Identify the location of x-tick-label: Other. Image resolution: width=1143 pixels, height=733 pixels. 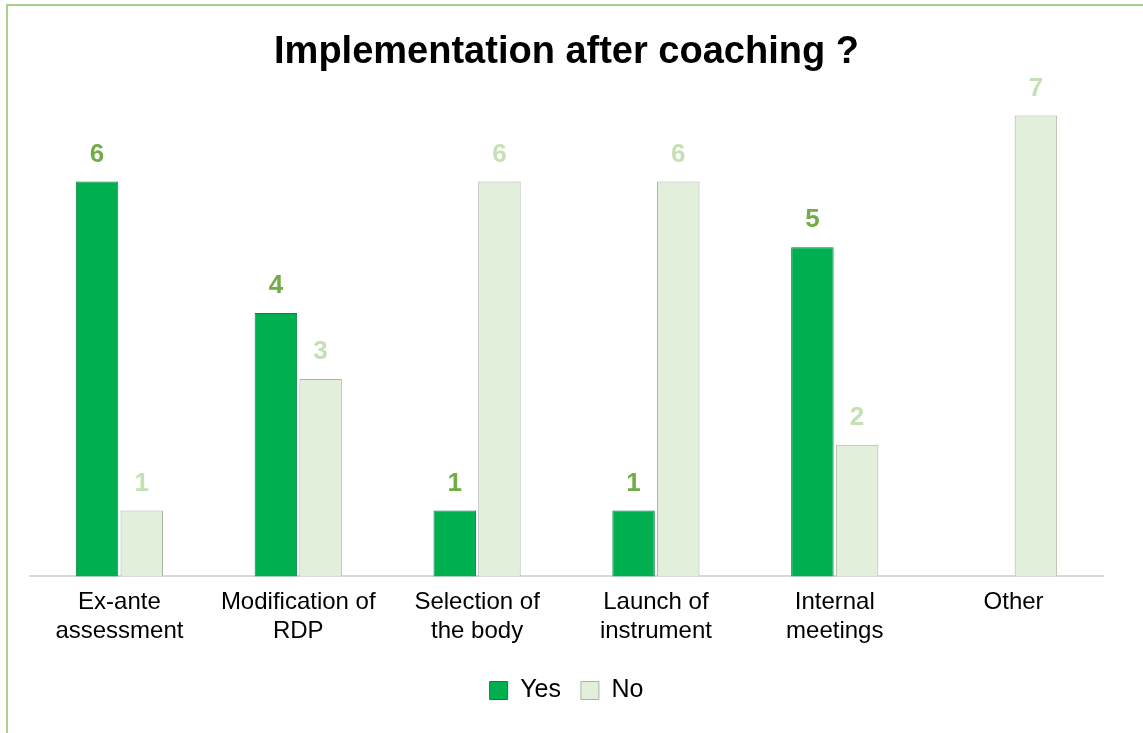
(1013, 601).